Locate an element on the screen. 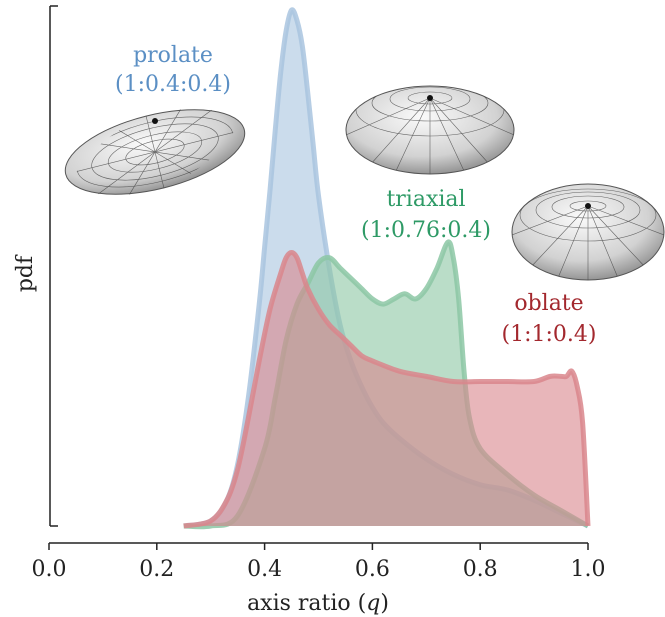  annotation-triaxial-ratio: (1:0.76:0.4) is located at coordinates (426, 230).